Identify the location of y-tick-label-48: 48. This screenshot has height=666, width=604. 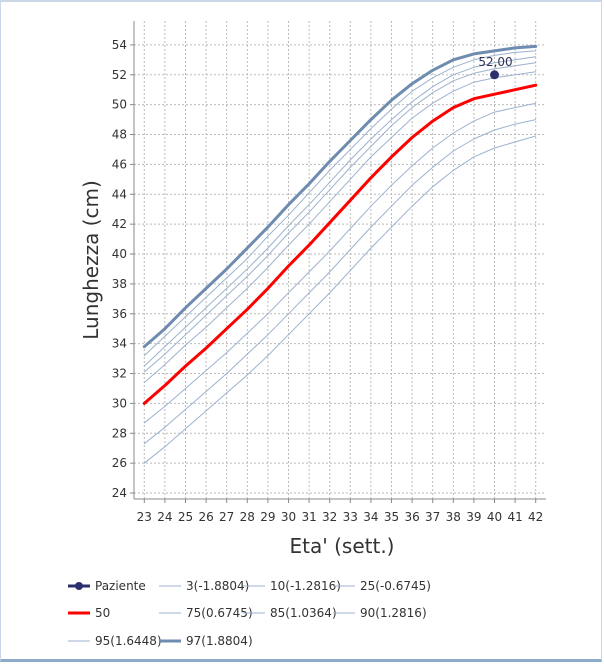
(119, 135).